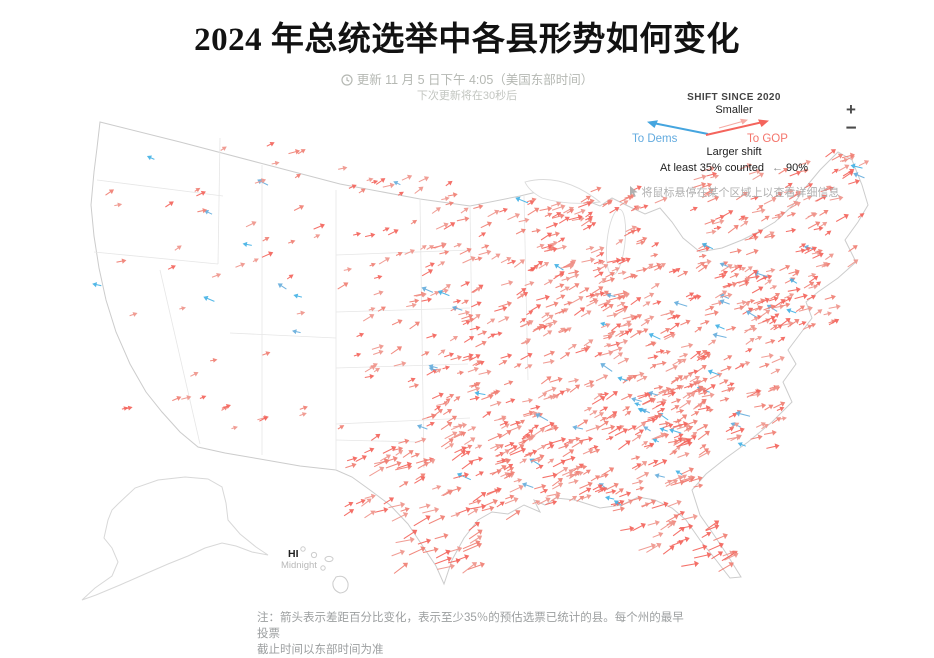 The height and width of the screenshot is (658, 934). I want to click on update-timestamp: 更新 11 月 5 日下午 4:05（美国东部时间）, so click(467, 79).